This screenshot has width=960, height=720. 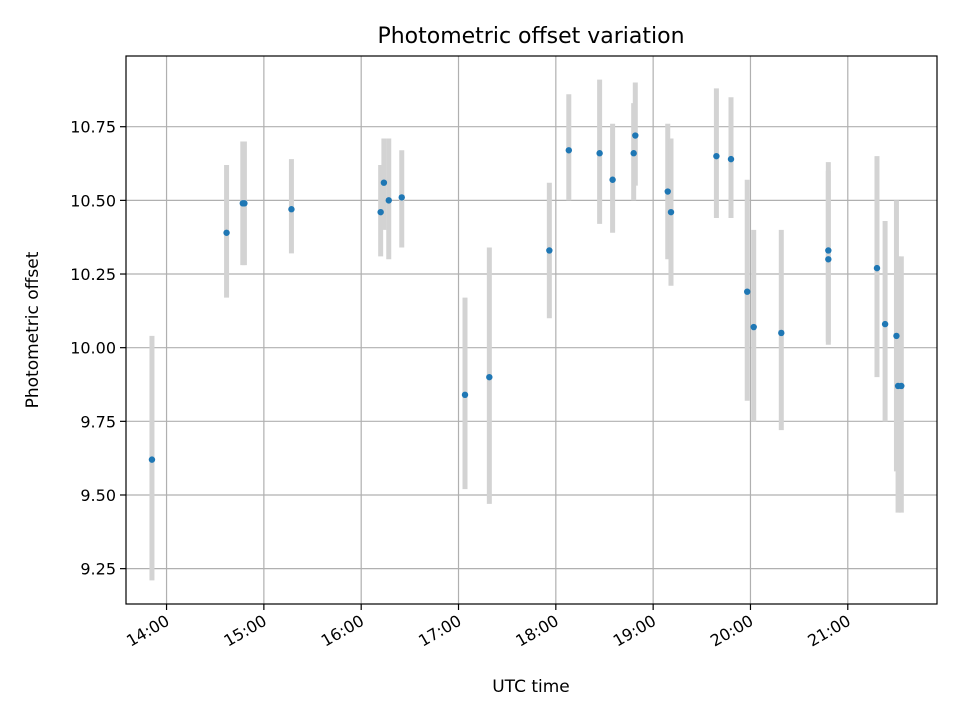 What do you see at coordinates (93, 200) in the screenshot?
I see `y-tick-label: 10.50` at bounding box center [93, 200].